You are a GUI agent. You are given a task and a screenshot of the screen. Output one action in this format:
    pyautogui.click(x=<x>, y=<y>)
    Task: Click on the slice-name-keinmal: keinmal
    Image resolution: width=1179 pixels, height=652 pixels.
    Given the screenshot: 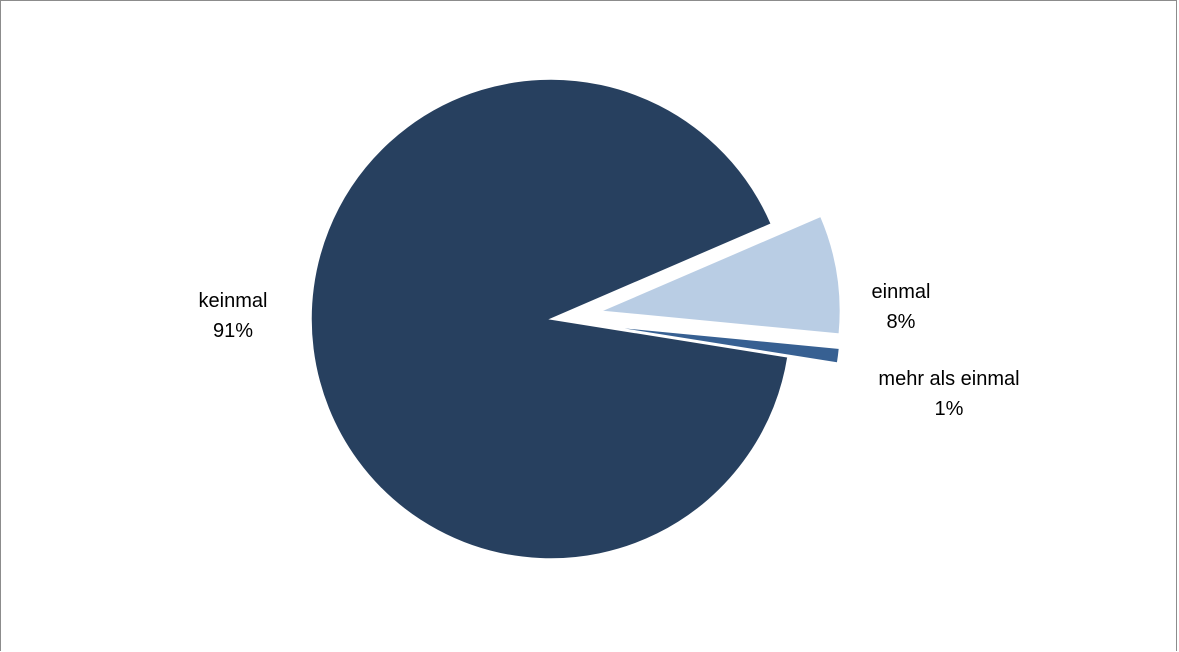 What is the action you would take?
    pyautogui.click(x=233, y=301)
    